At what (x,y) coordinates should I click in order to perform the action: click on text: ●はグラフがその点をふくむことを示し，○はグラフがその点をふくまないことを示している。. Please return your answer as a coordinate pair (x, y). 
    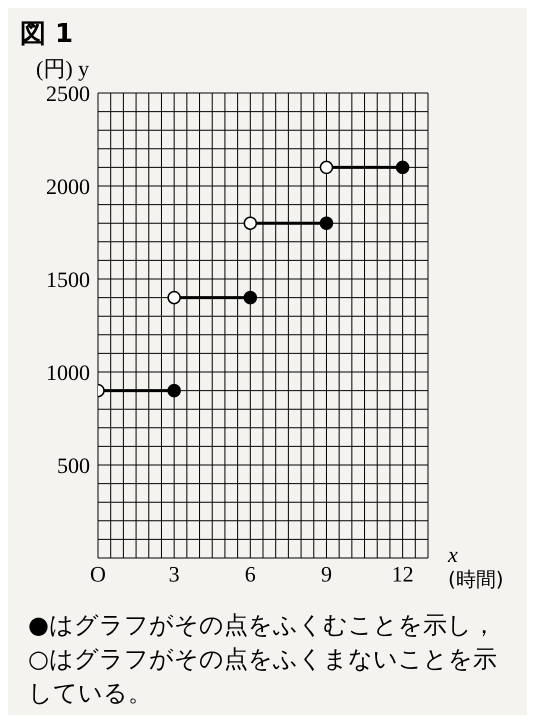
    Looking at the image, I should click on (263, 659).